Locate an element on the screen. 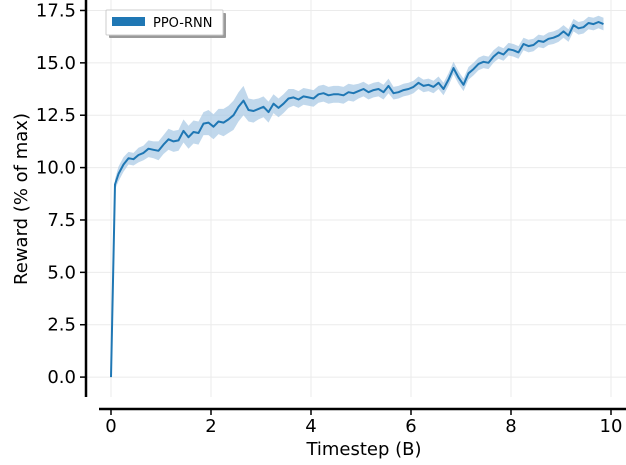 The height and width of the screenshot is (465, 626). legend-label: PPO-RNN is located at coordinates (182, 23).